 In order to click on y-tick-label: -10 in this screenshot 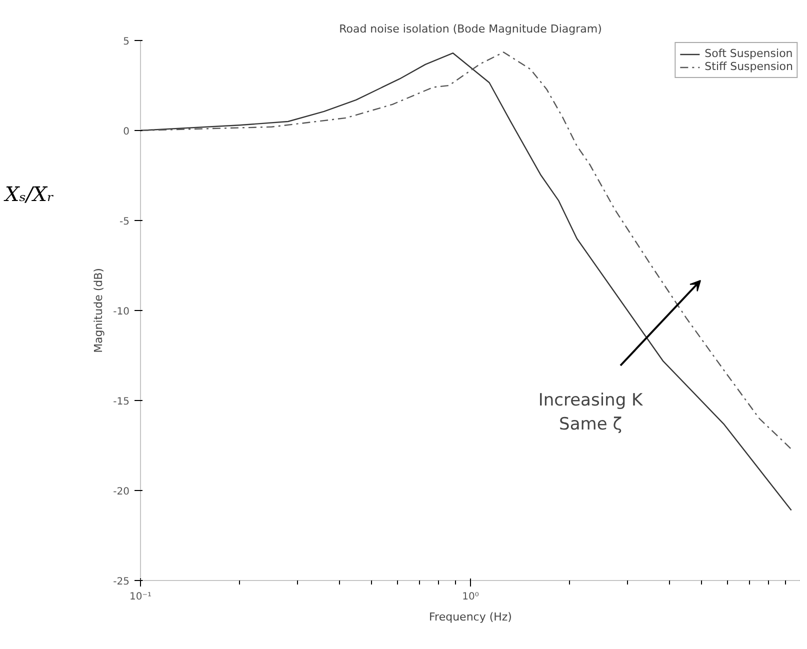, I will do `click(121, 312)`.